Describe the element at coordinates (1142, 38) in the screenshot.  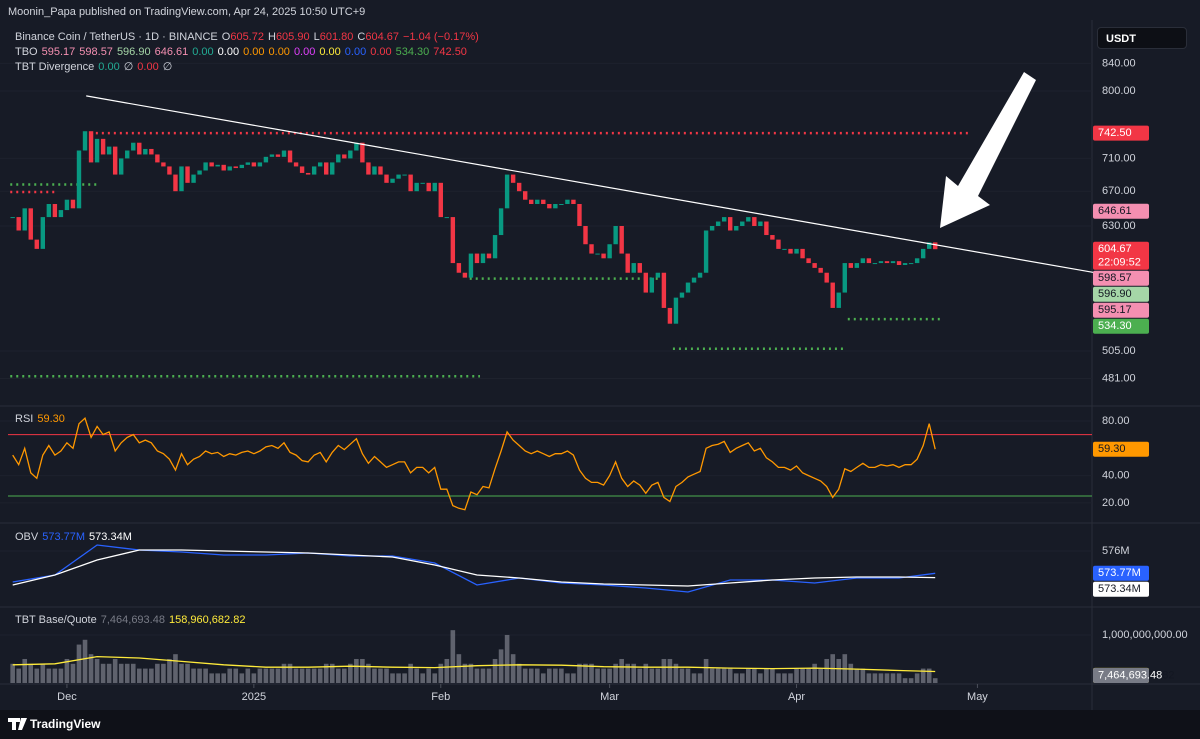
I see `currency-button: USDT` at that location.